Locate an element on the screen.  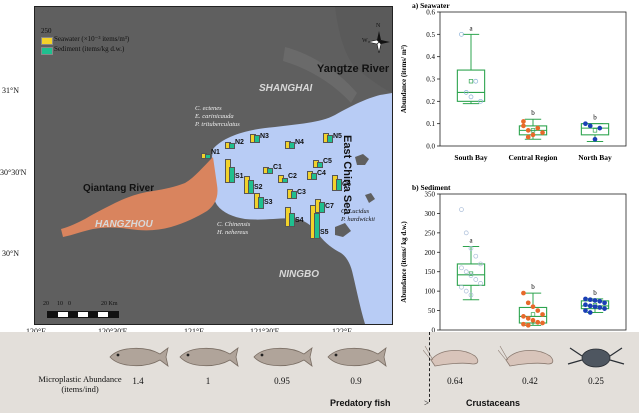
y-tick-label: 350 is located at coordinates (430, 195).